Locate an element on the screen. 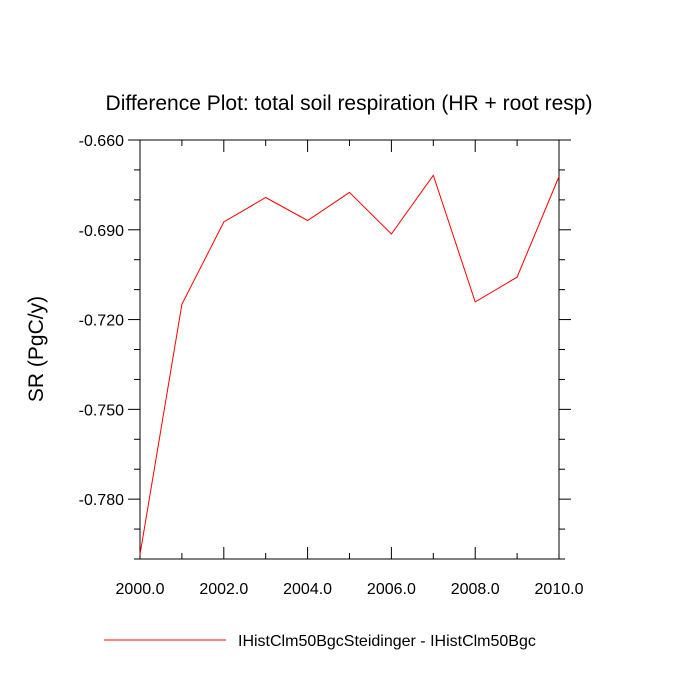  x-tick-label: 2010.0 is located at coordinates (559, 589).